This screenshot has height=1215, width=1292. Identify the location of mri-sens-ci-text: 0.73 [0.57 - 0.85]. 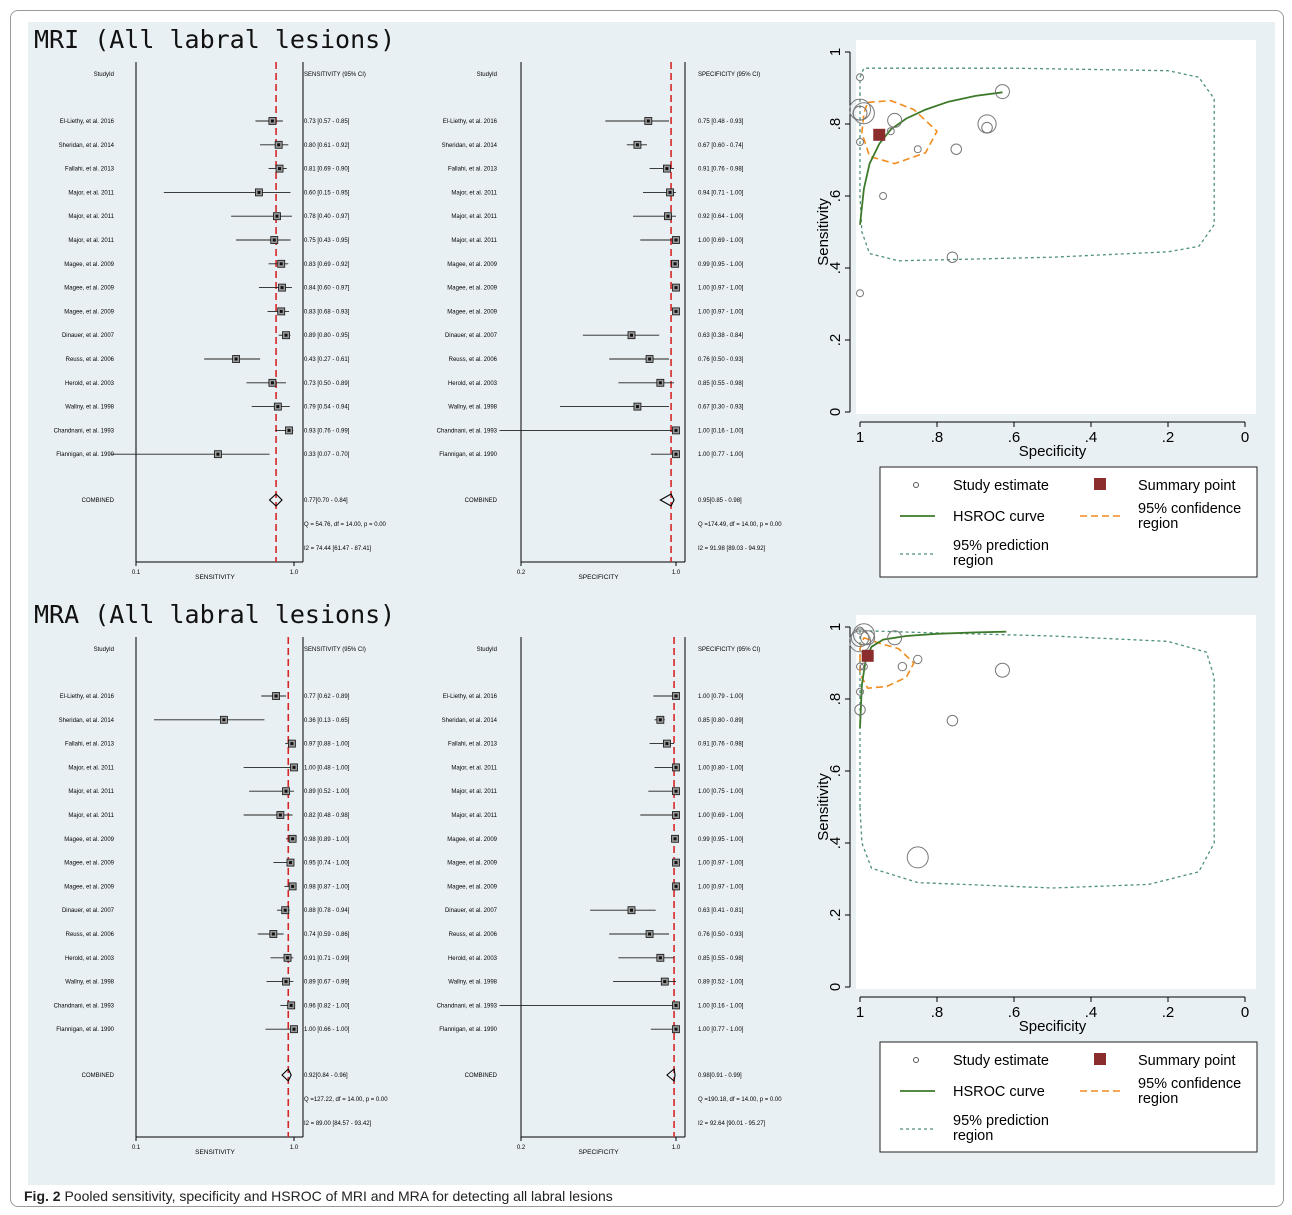
(327, 122).